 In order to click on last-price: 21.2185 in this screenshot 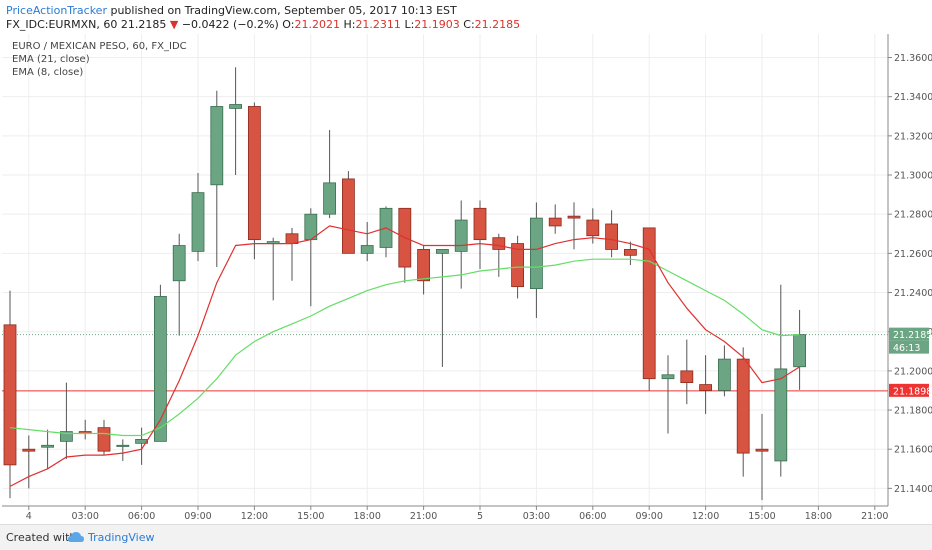, I will do `click(143, 24)`.